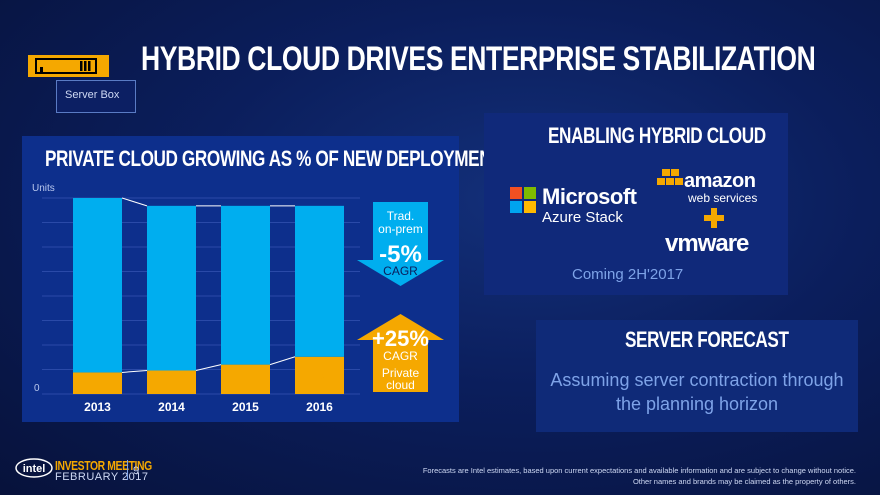 The width and height of the screenshot is (880, 495). Describe the element at coordinates (171, 288) in the screenshot. I see `bar-trad-2014` at that location.